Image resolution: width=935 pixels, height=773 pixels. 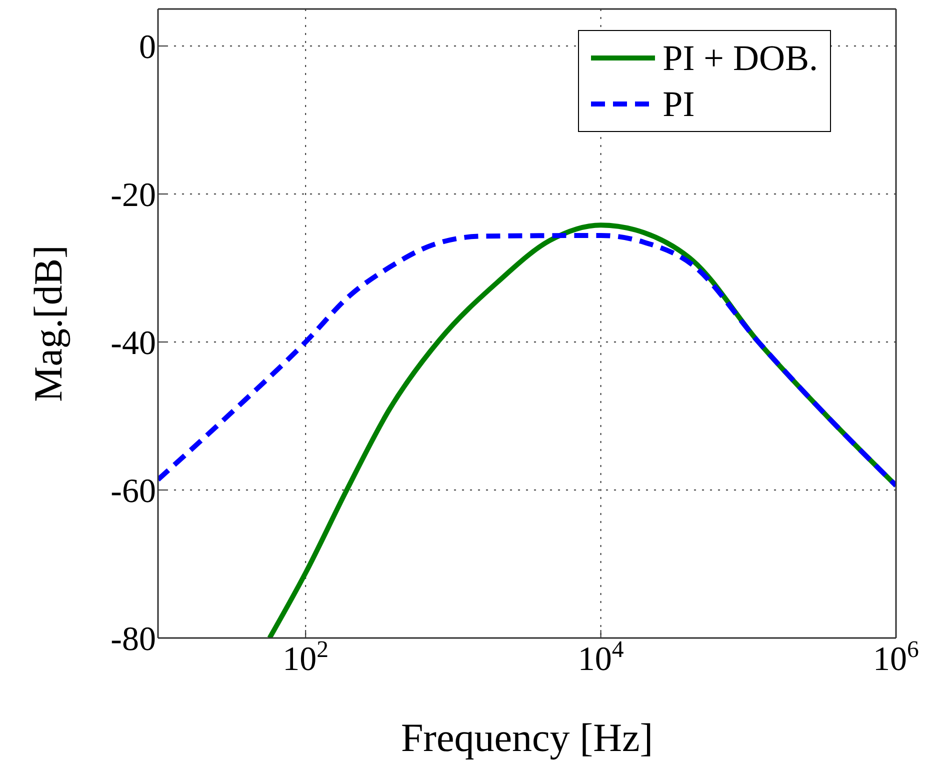 I want to click on y-tick-label: 0, so click(x=147, y=47).